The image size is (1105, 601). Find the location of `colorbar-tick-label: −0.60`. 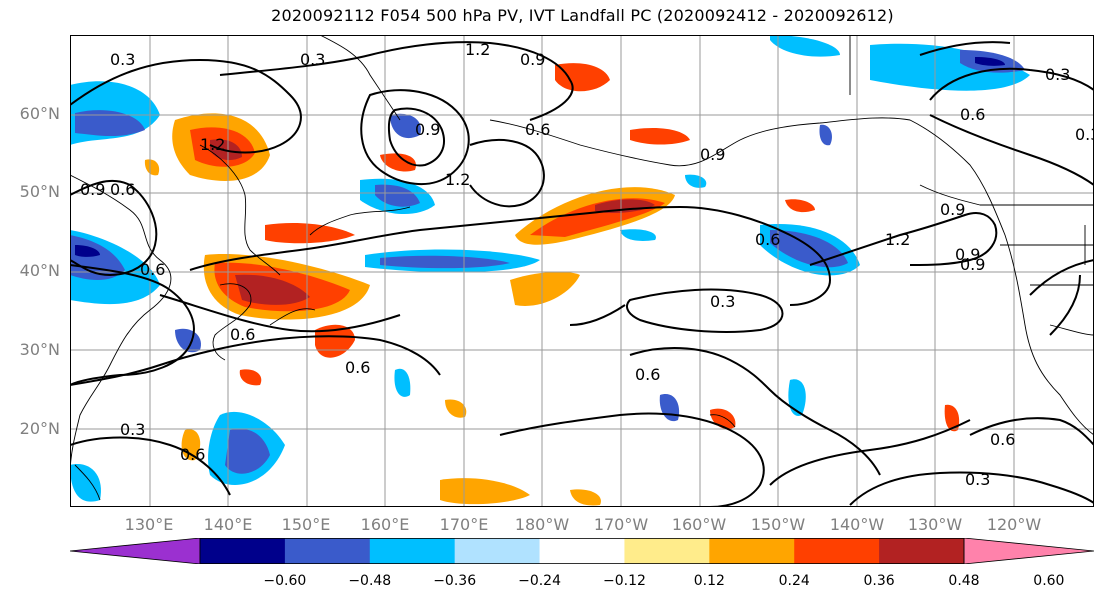

colorbar-tick-label: −0.60 is located at coordinates (285, 581).